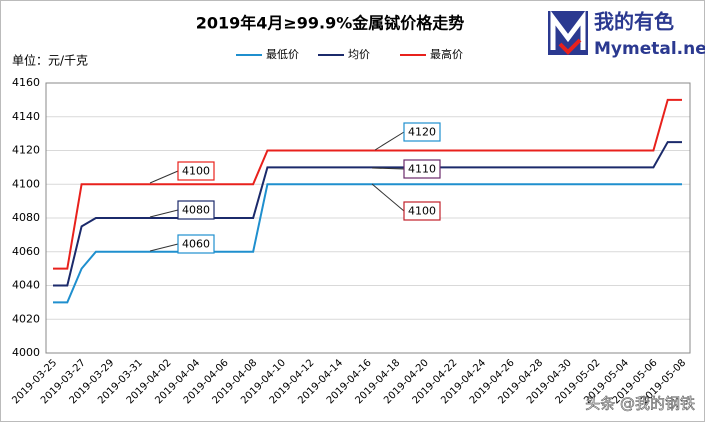 The width and height of the screenshot is (705, 422). I want to click on y-tick-label: 4060, so click(26, 251).